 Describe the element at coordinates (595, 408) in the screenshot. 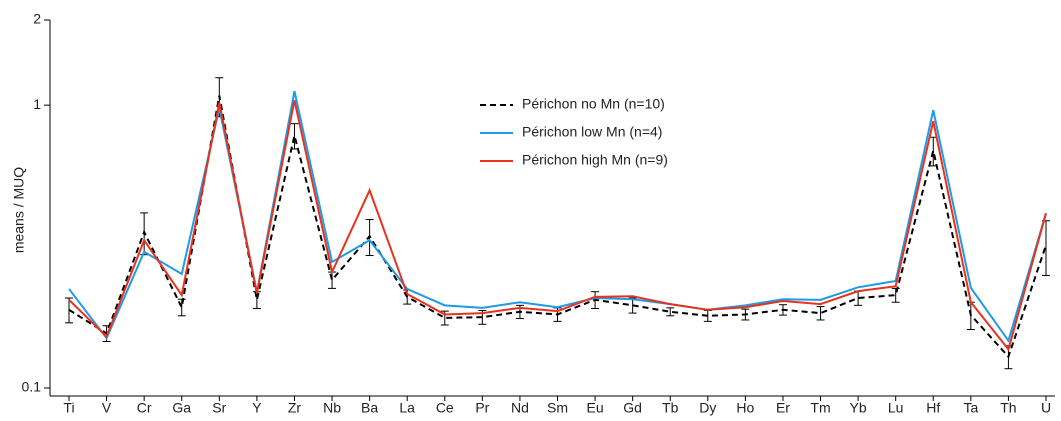

I see `x-tick-label: Eu` at that location.